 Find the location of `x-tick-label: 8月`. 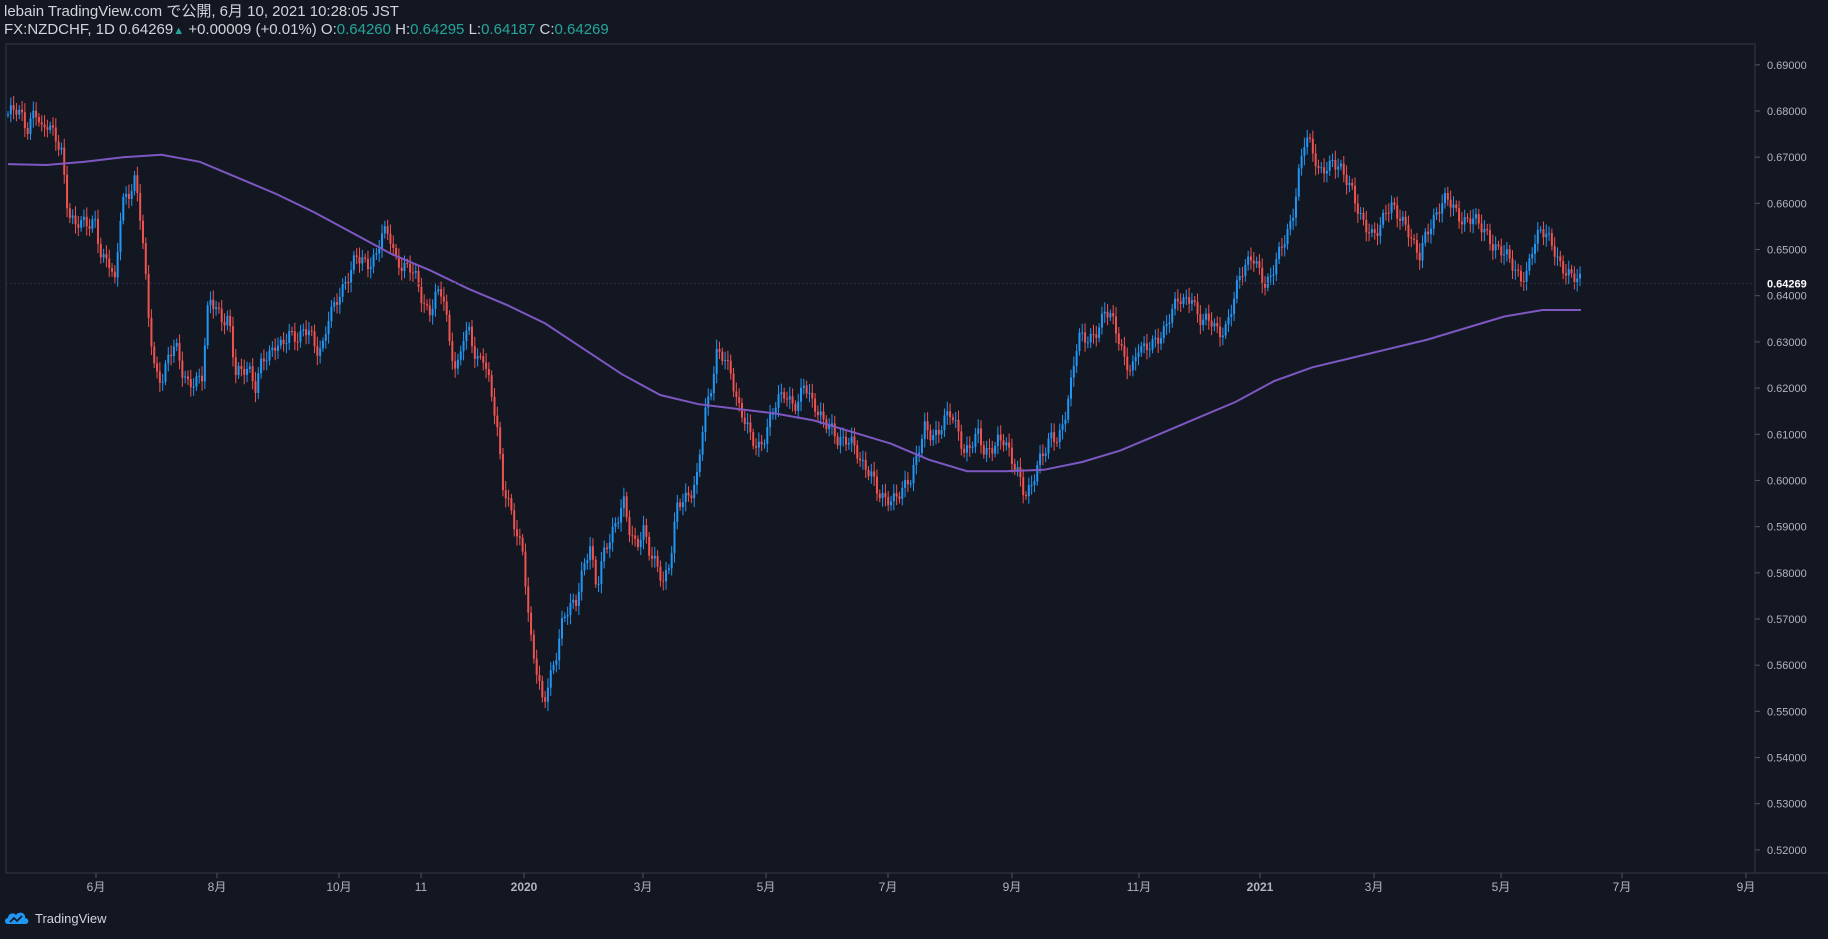

x-tick-label: 8月 is located at coordinates (217, 887).